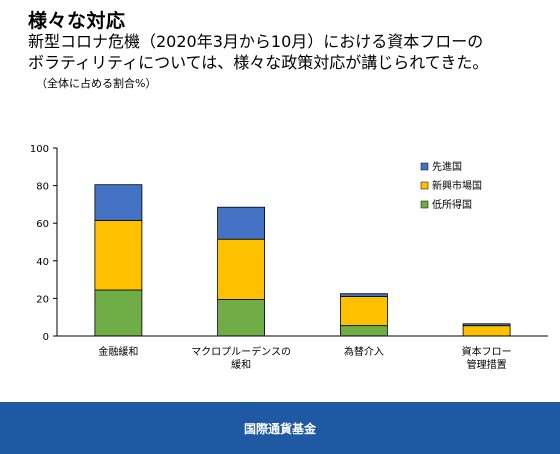  I want to click on legend-label: 新興市場国, so click(457, 185).